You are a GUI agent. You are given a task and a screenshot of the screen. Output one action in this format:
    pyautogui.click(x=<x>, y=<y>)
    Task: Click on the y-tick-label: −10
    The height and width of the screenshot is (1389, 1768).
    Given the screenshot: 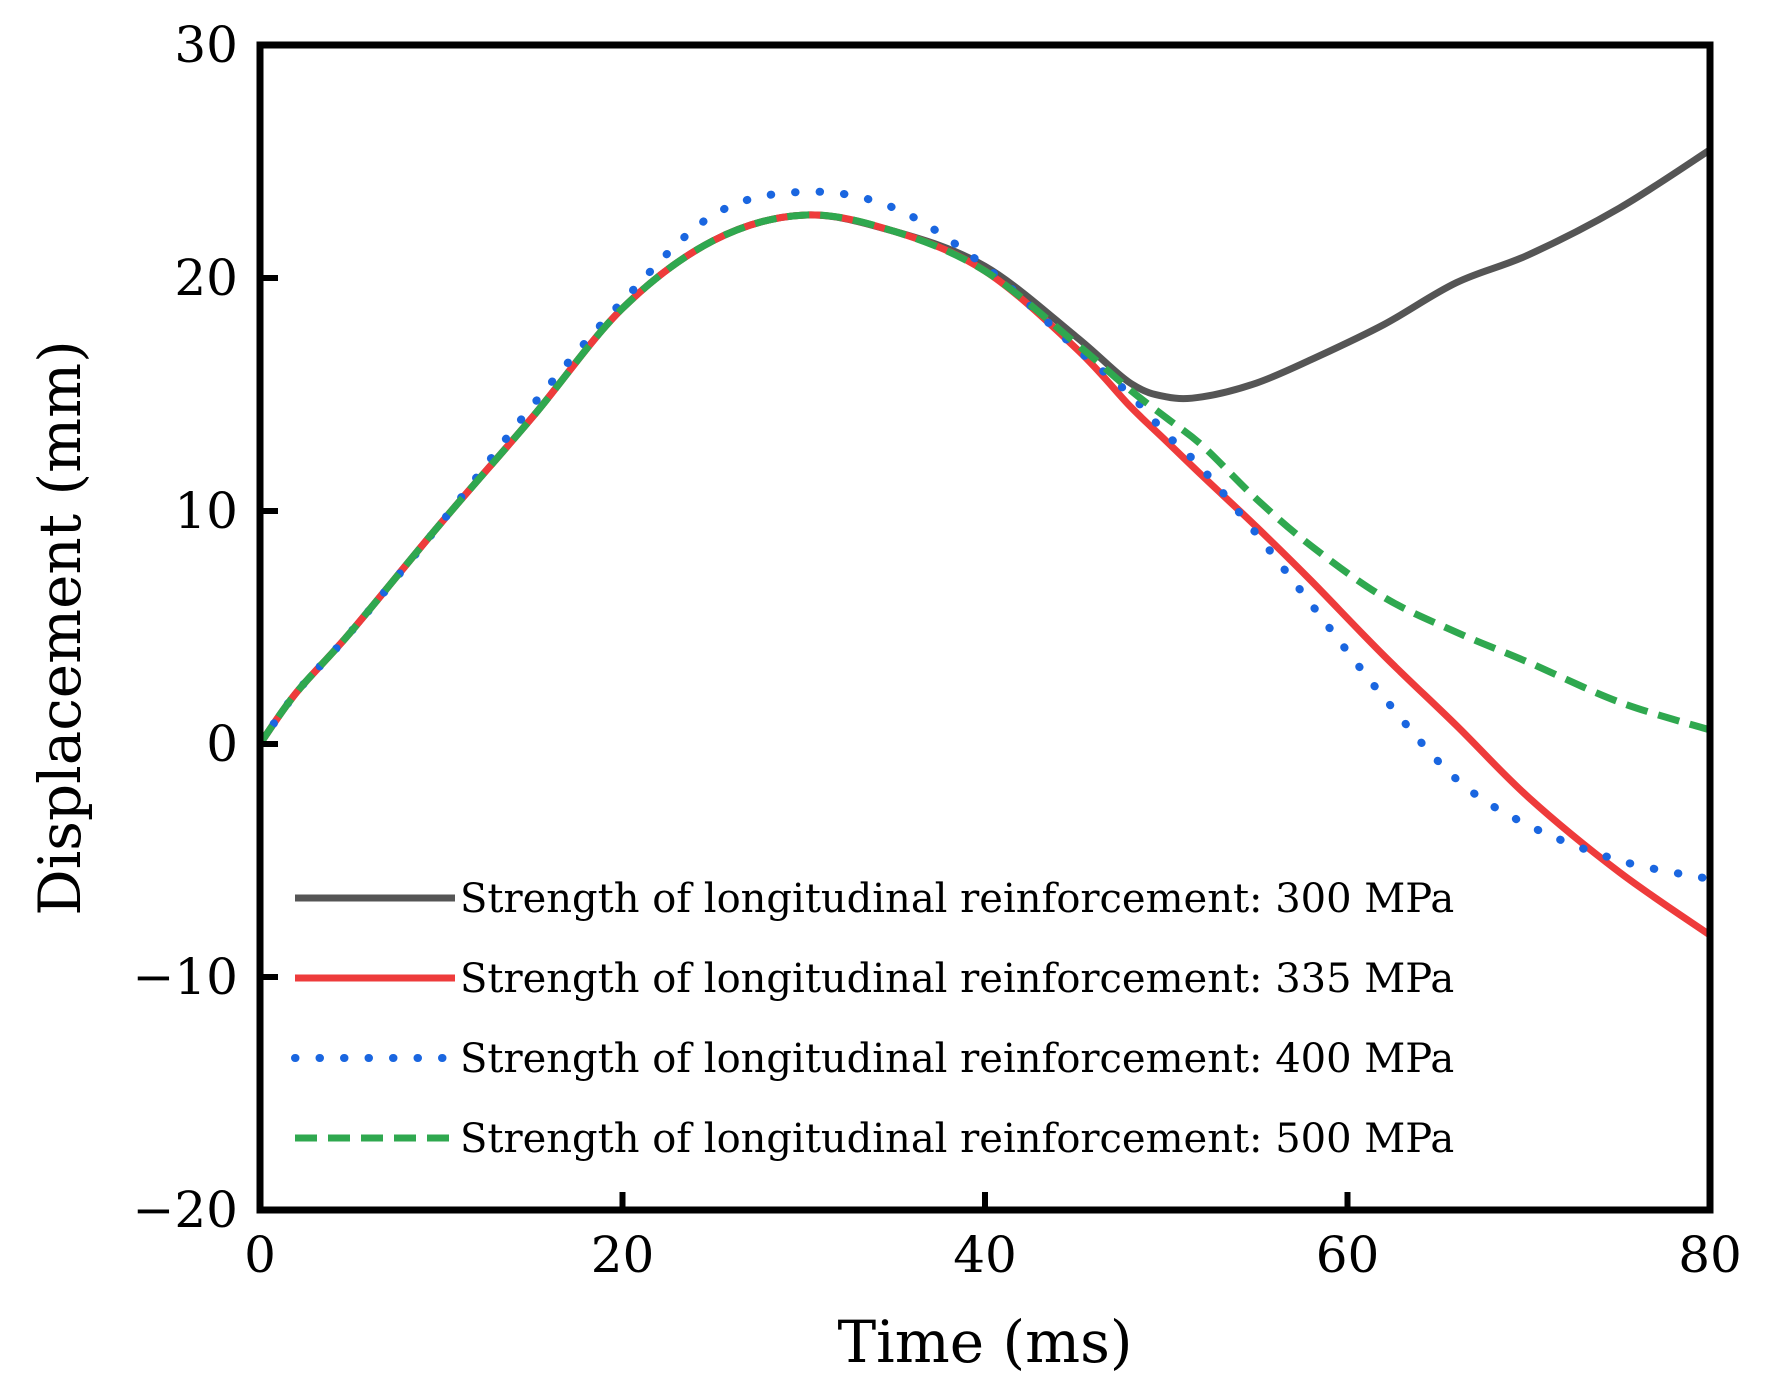 What is the action you would take?
    pyautogui.click(x=185, y=977)
    